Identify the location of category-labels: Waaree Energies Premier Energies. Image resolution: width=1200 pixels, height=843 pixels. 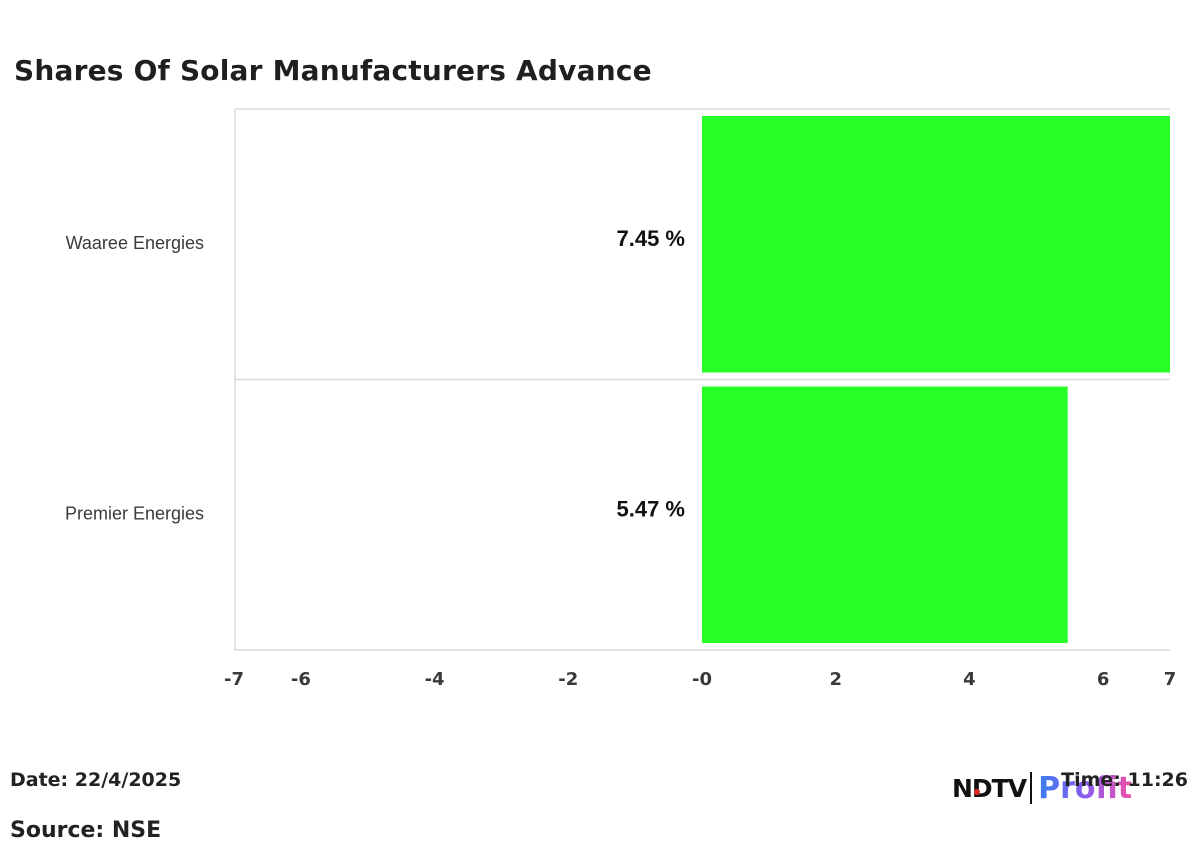
(134, 378).